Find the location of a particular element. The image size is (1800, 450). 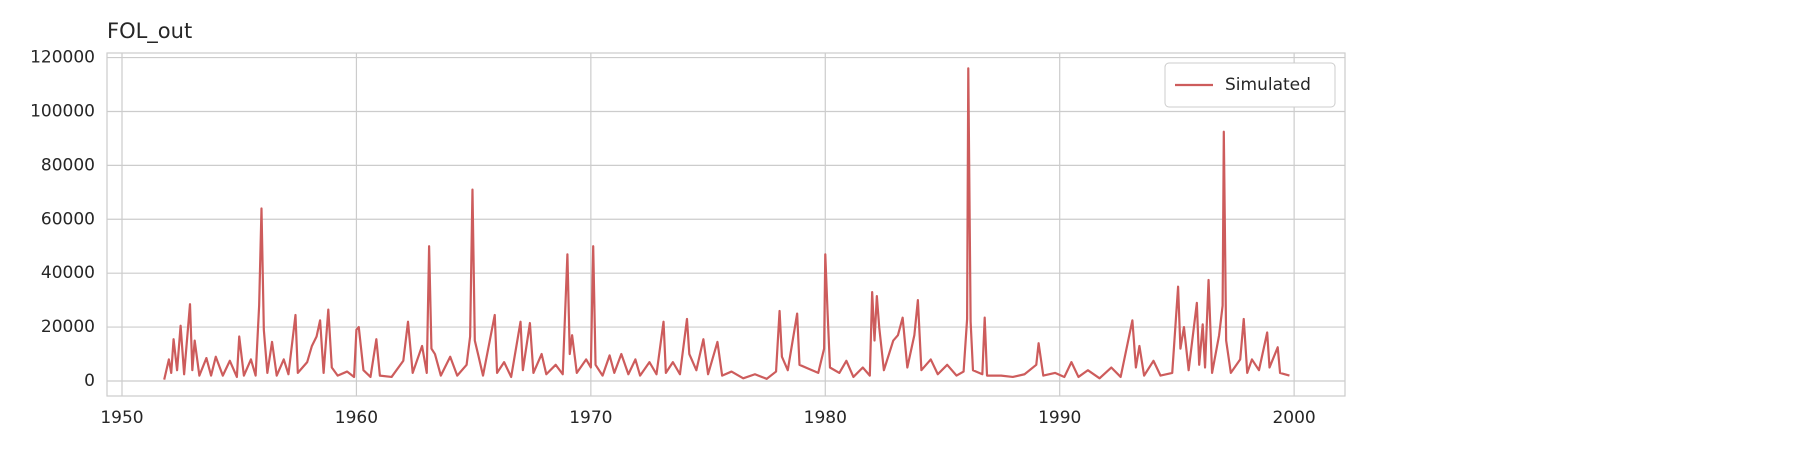

chart-title: FOL_out is located at coordinates (149, 31).